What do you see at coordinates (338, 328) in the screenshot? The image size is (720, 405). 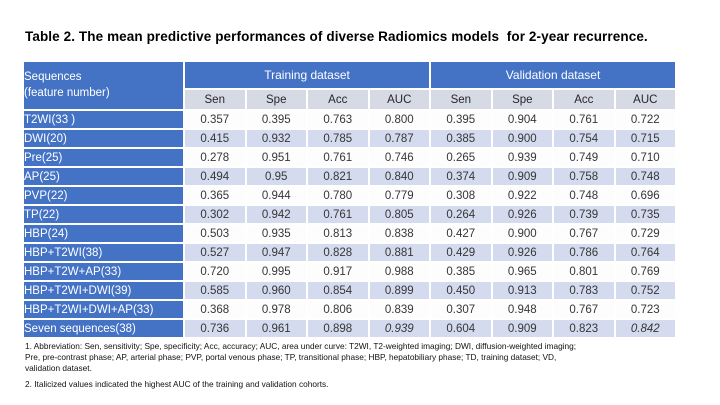 I see `metric-value: 0.898` at bounding box center [338, 328].